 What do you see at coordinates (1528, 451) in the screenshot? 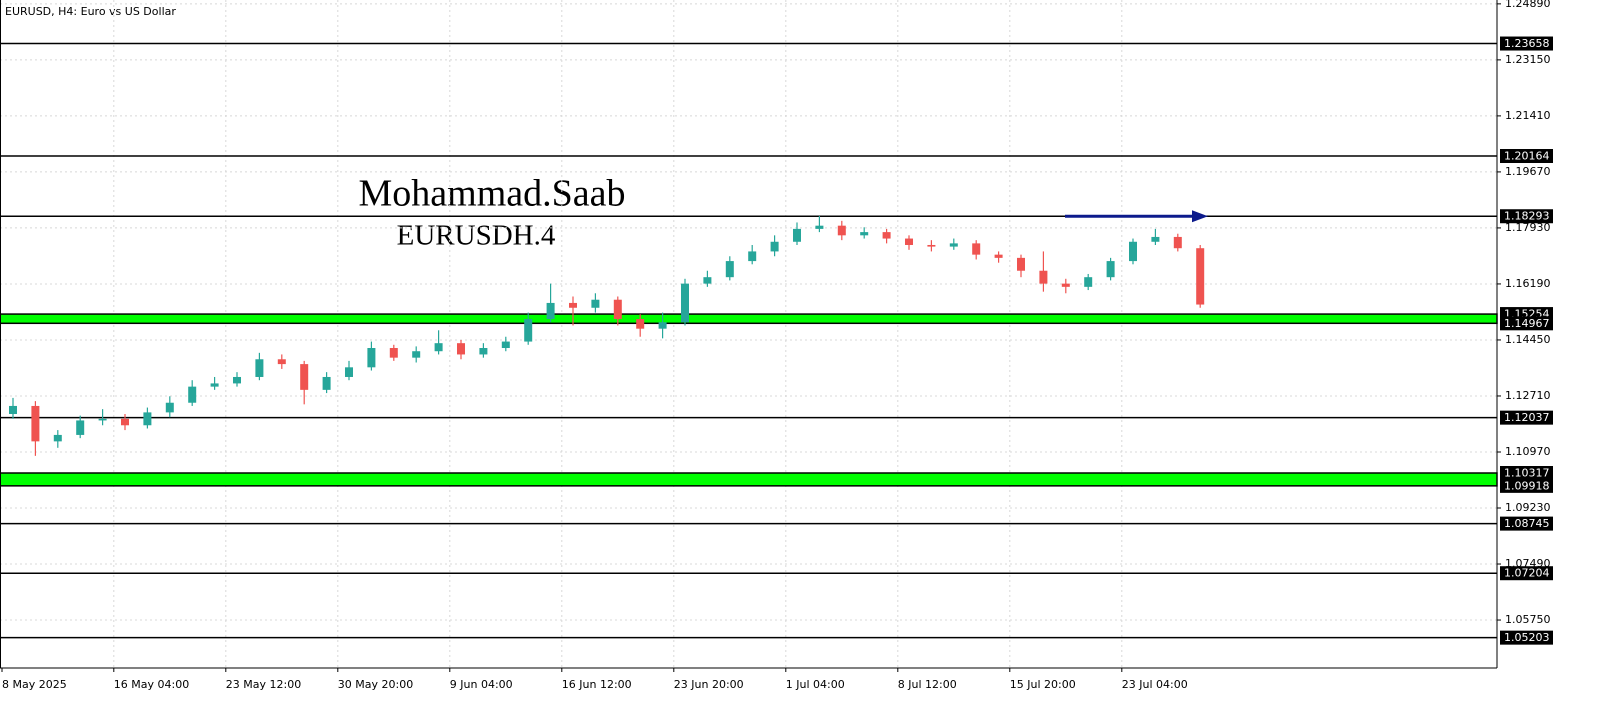
I see `y-tick-label: 1.10970` at bounding box center [1528, 451].